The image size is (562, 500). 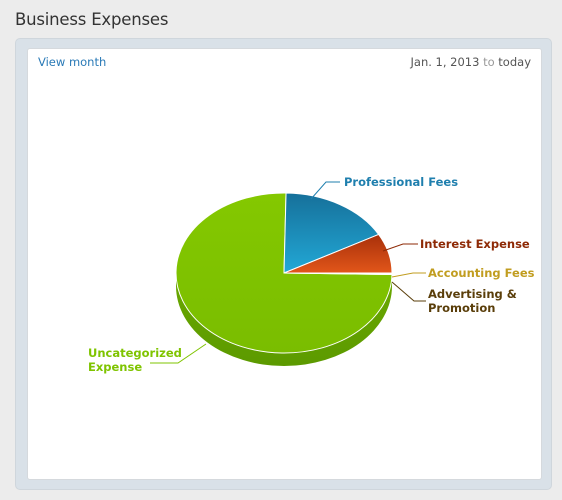 What do you see at coordinates (331, 233) in the screenshot?
I see `slice-professional-fees` at bounding box center [331, 233].